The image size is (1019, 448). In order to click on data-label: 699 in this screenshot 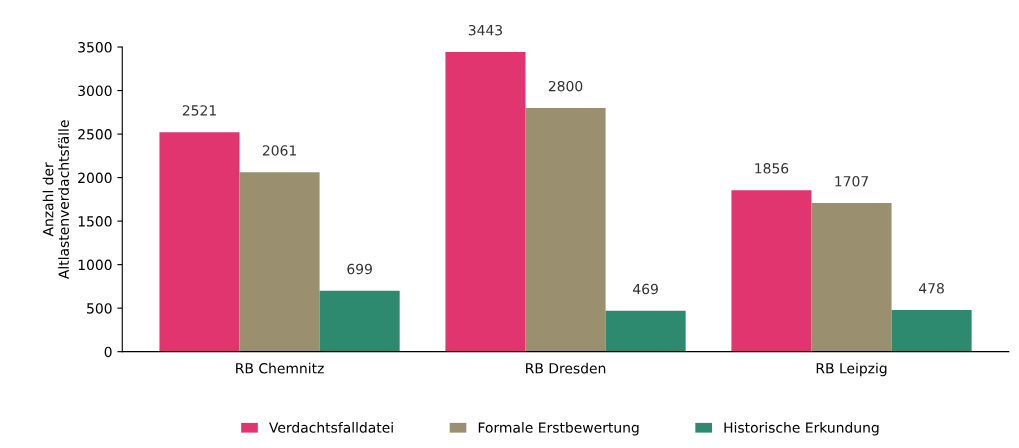, I will do `click(359, 269)`.